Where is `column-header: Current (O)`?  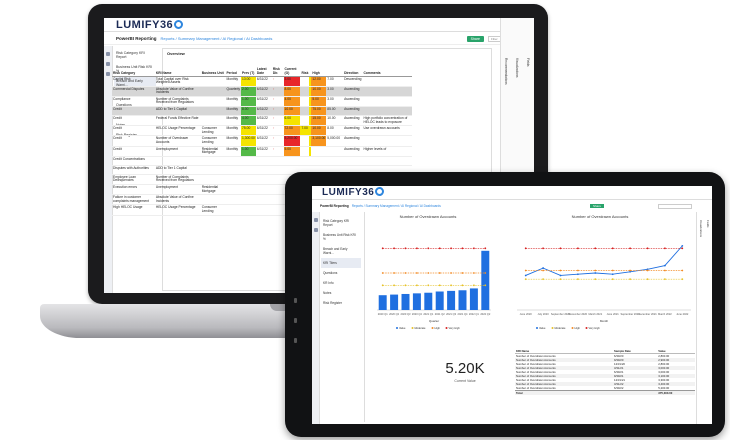
column-header: Current (O) is located at coordinates (292, 70).